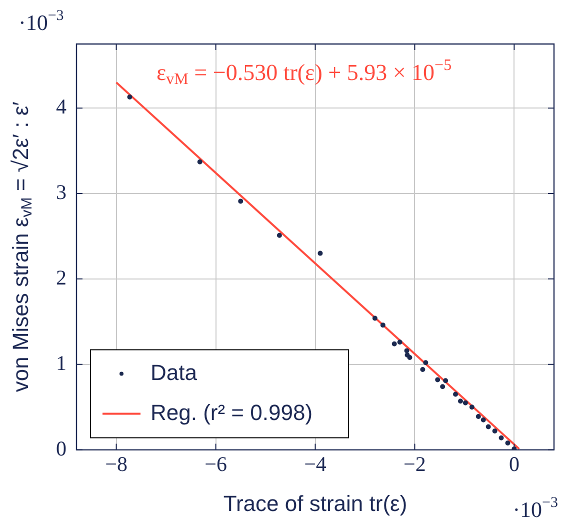 The height and width of the screenshot is (527, 570). What do you see at coordinates (315, 503) in the screenshot?
I see `x-axis-title: Trace of strain tr(ε)` at bounding box center [315, 503].